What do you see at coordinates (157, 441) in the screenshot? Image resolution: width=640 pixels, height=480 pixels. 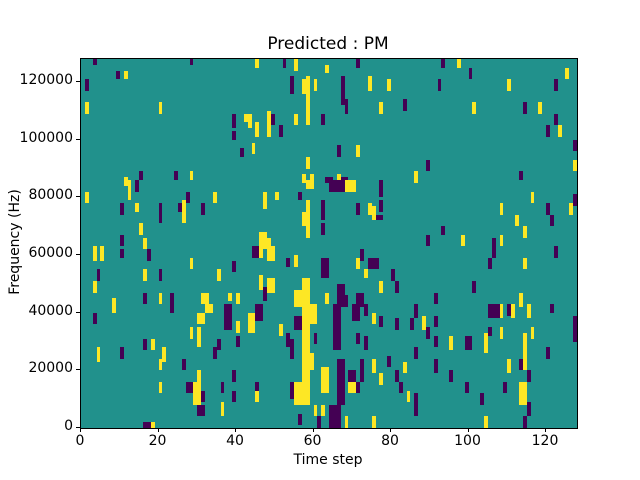 I see `x-tick-label: 20` at bounding box center [157, 441].